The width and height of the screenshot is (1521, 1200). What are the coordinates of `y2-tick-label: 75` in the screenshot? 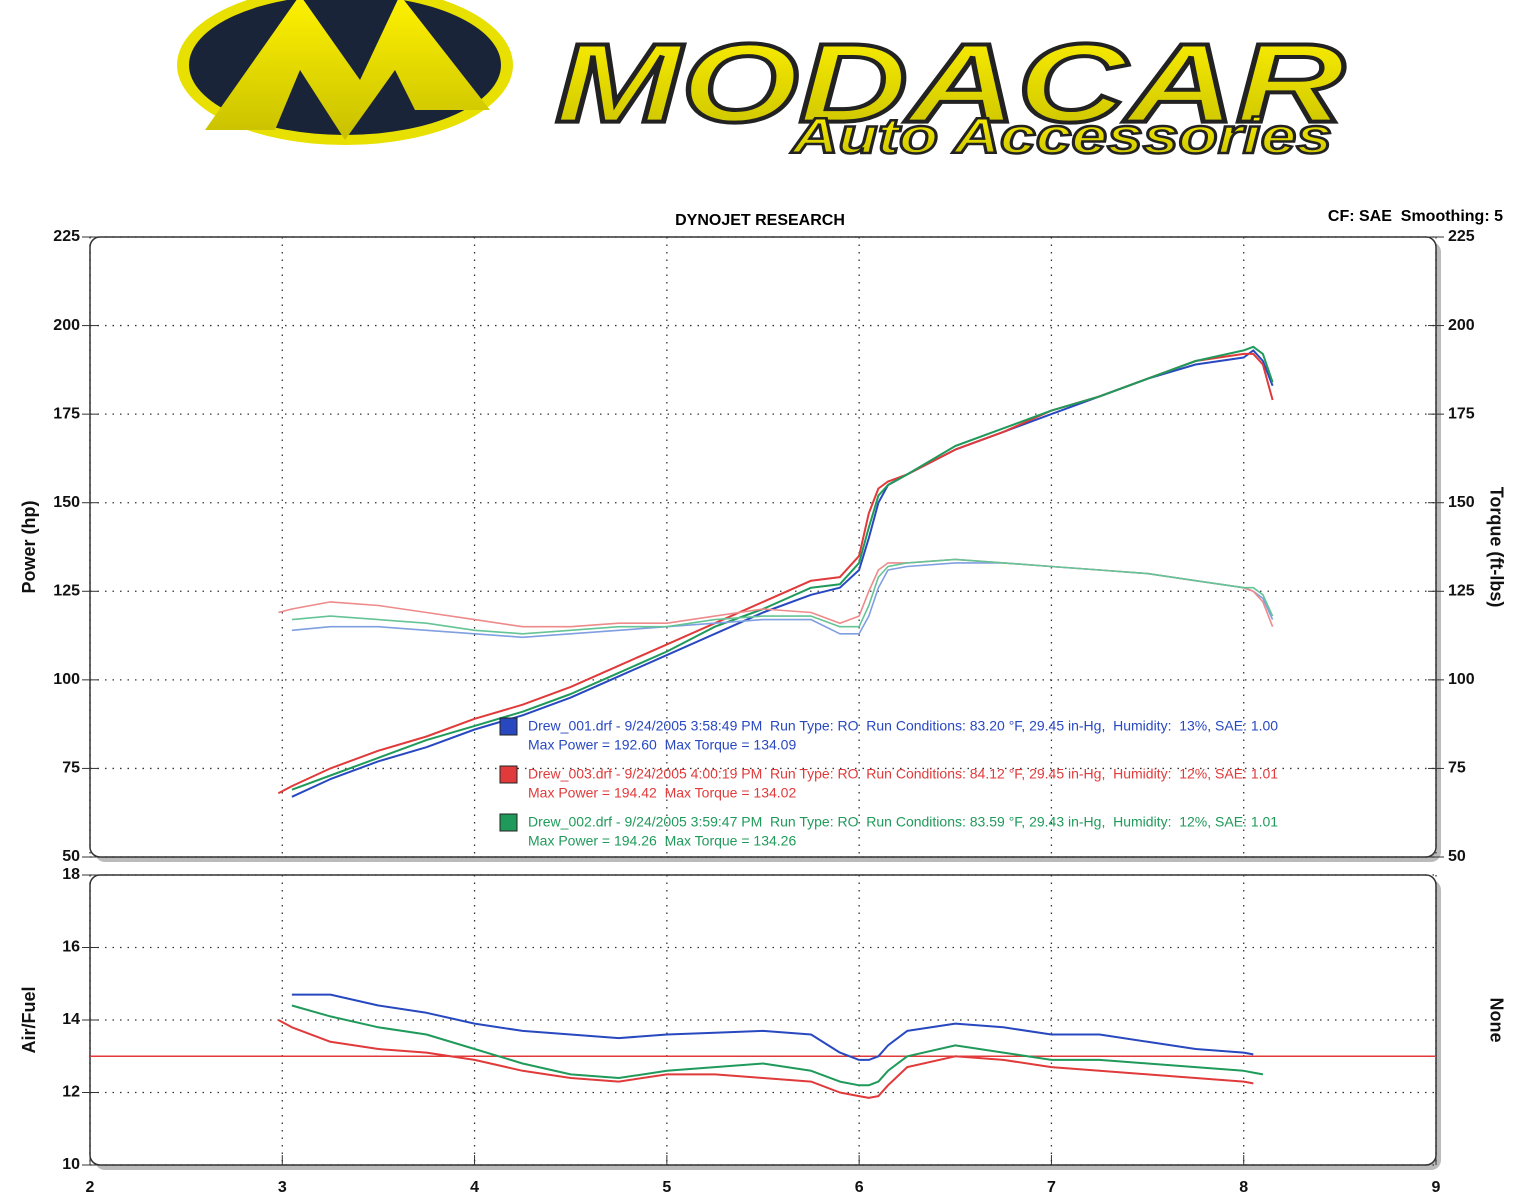 It's located at (1457, 768).